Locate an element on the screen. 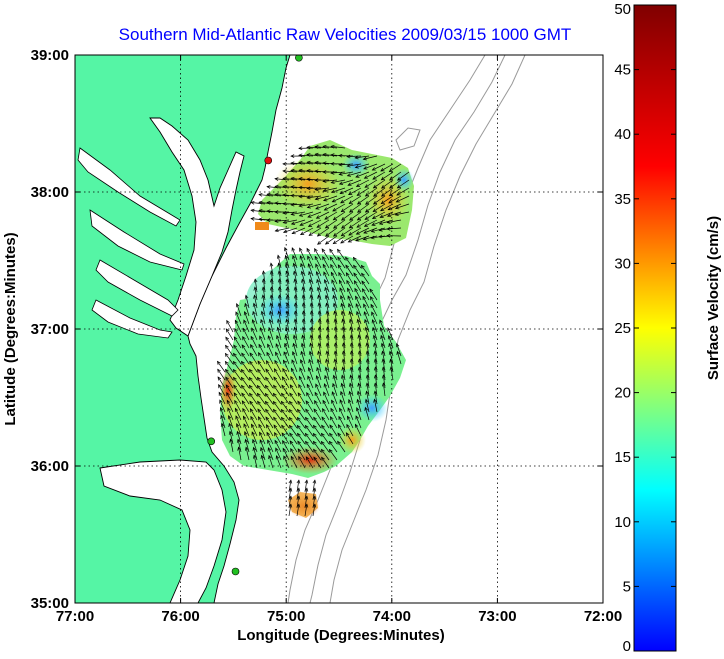 This screenshot has width=724, height=659. x-tick-label: 73:00 is located at coordinates (497, 616).